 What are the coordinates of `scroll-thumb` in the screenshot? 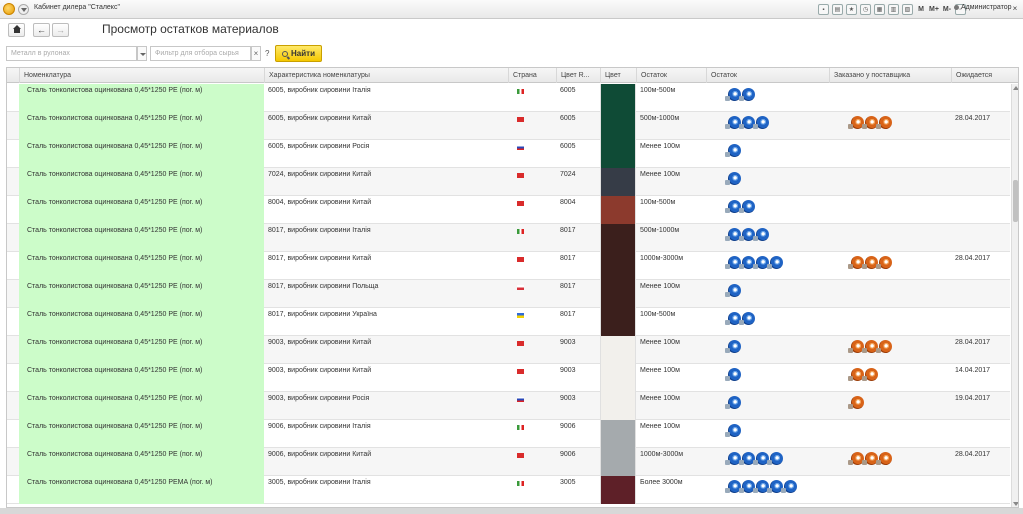 It's located at (1015, 201).